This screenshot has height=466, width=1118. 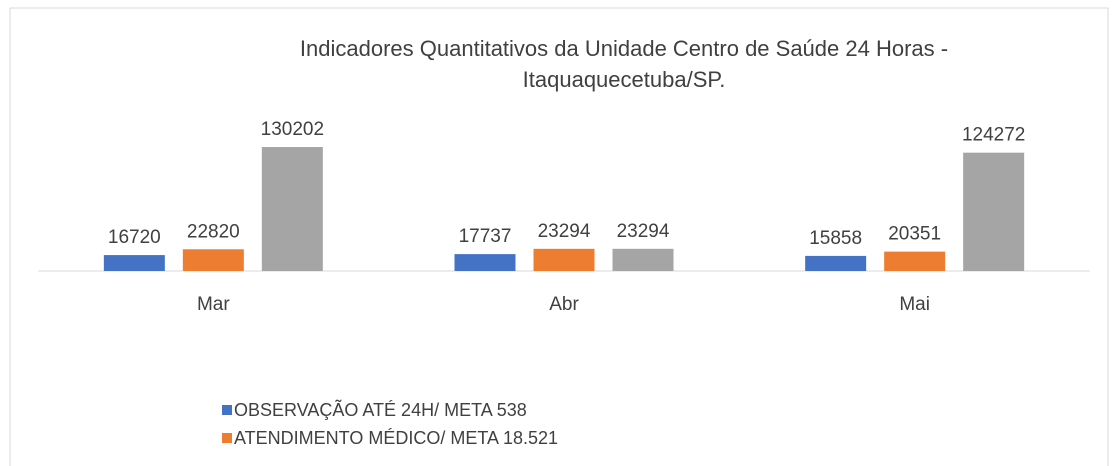 I want to click on data-label: 130202, so click(x=292, y=129).